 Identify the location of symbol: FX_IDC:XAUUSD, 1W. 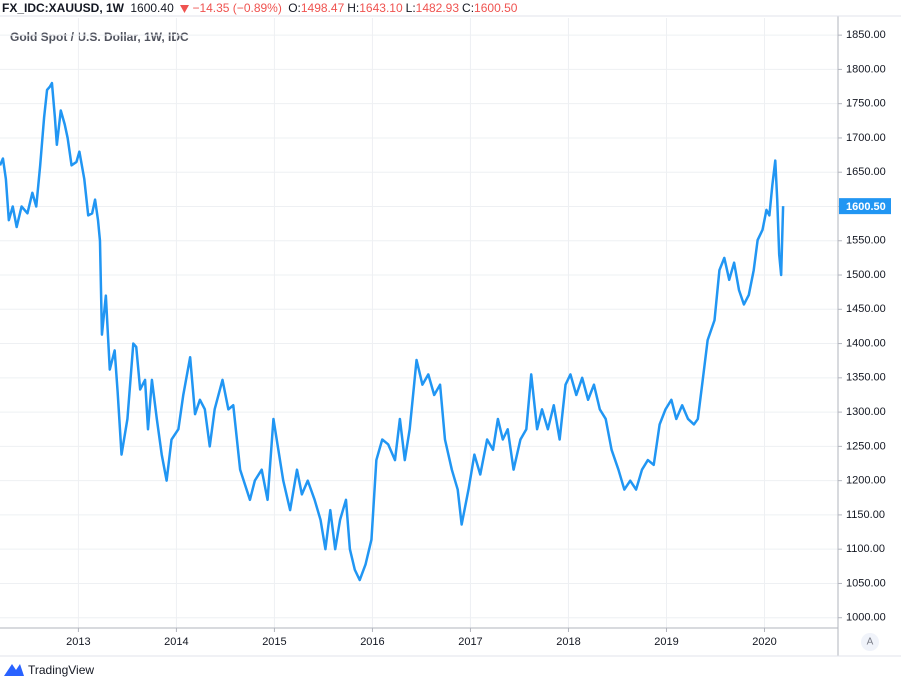
(63, 8).